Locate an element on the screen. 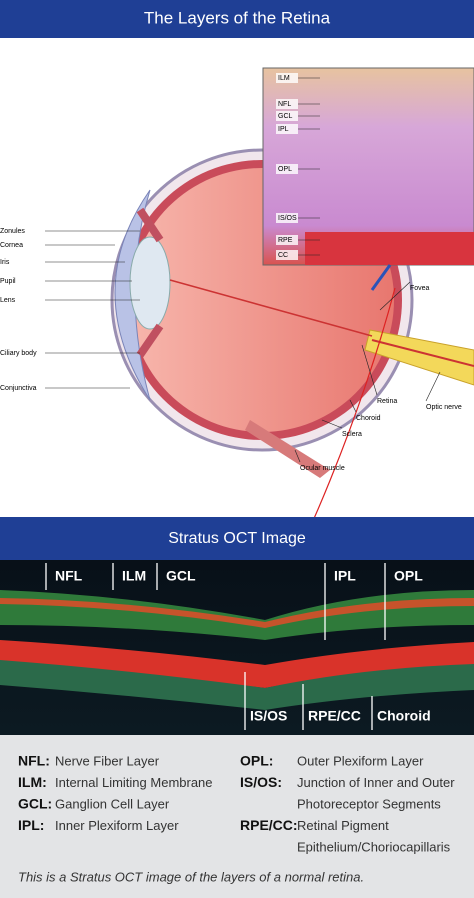 The height and width of the screenshot is (898, 474). lens is located at coordinates (150, 283).